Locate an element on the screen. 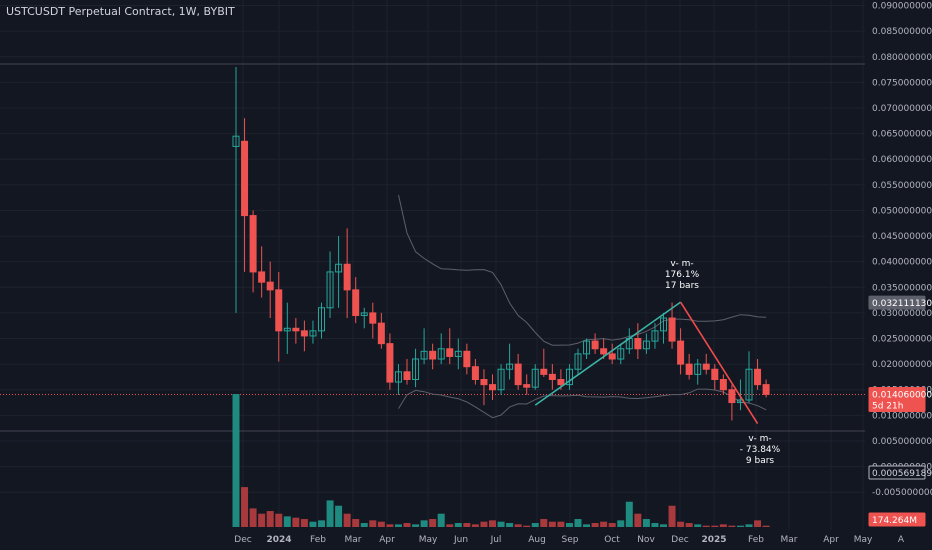  chart-title: USTCUSDT Perpetual Contract, 1W, BYBIT is located at coordinates (120, 11).